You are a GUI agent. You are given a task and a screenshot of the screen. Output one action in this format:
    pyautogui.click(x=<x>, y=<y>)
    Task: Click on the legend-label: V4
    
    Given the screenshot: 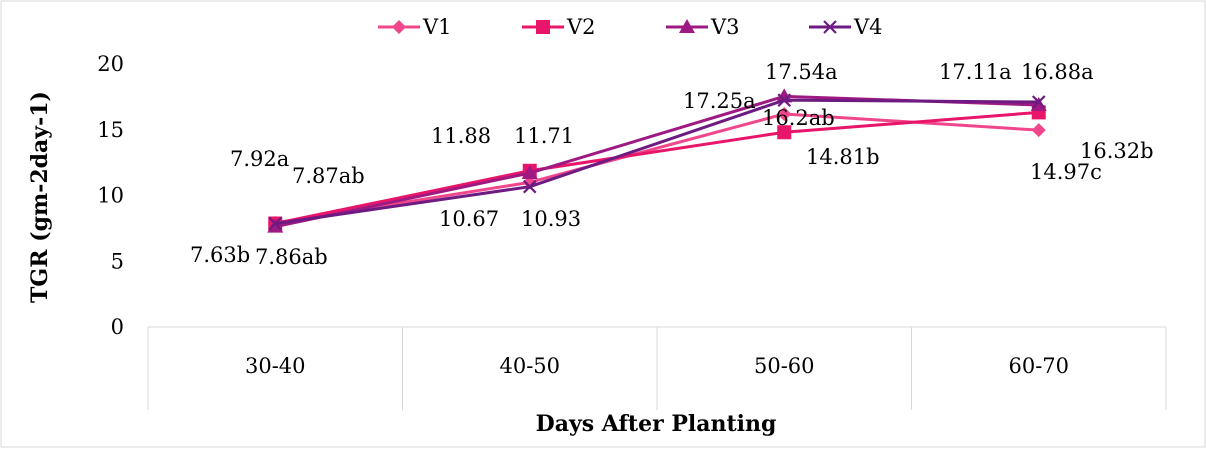 What is the action you would take?
    pyautogui.click(x=868, y=27)
    